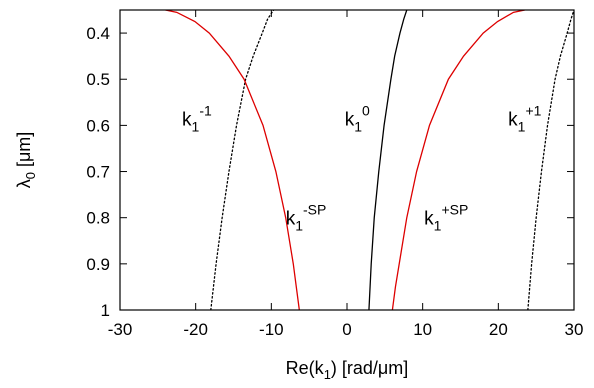 This screenshot has width=594, height=388. What do you see at coordinates (454, 210) in the screenshot?
I see `label-k1-plus-sp-sup: +SP` at bounding box center [454, 210].